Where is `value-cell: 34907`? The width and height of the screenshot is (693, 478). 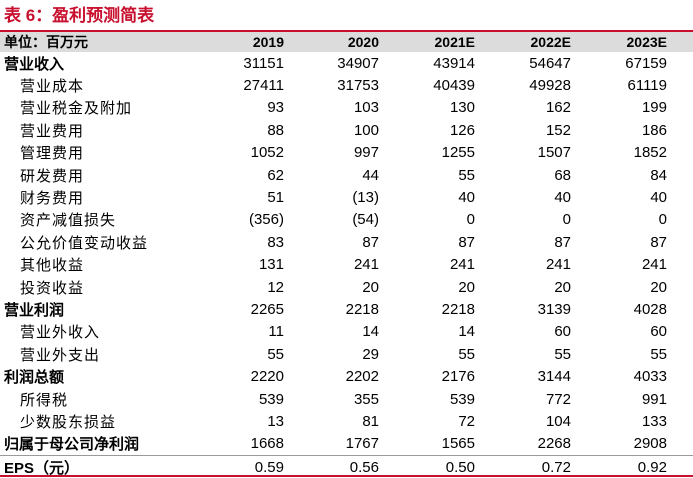 value-cell: 34907 is located at coordinates (358, 63).